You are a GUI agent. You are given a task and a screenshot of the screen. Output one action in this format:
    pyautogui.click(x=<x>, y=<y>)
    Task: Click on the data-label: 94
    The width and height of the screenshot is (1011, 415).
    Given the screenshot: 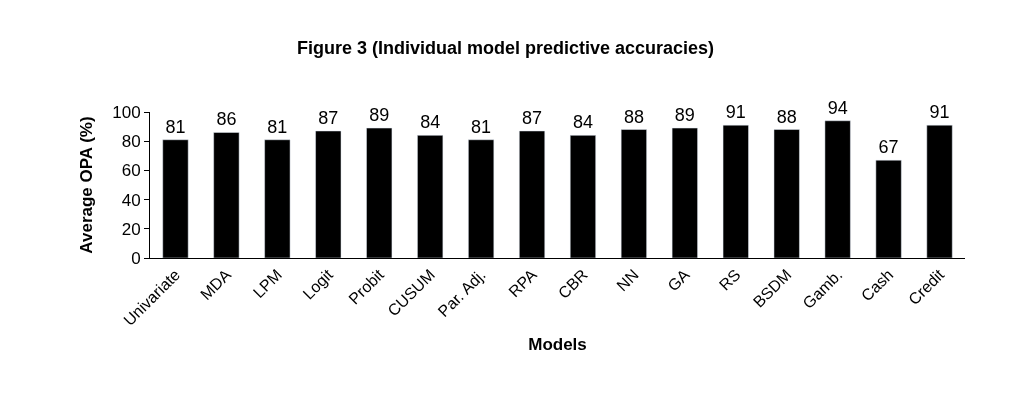 What is the action you would take?
    pyautogui.click(x=837, y=107)
    